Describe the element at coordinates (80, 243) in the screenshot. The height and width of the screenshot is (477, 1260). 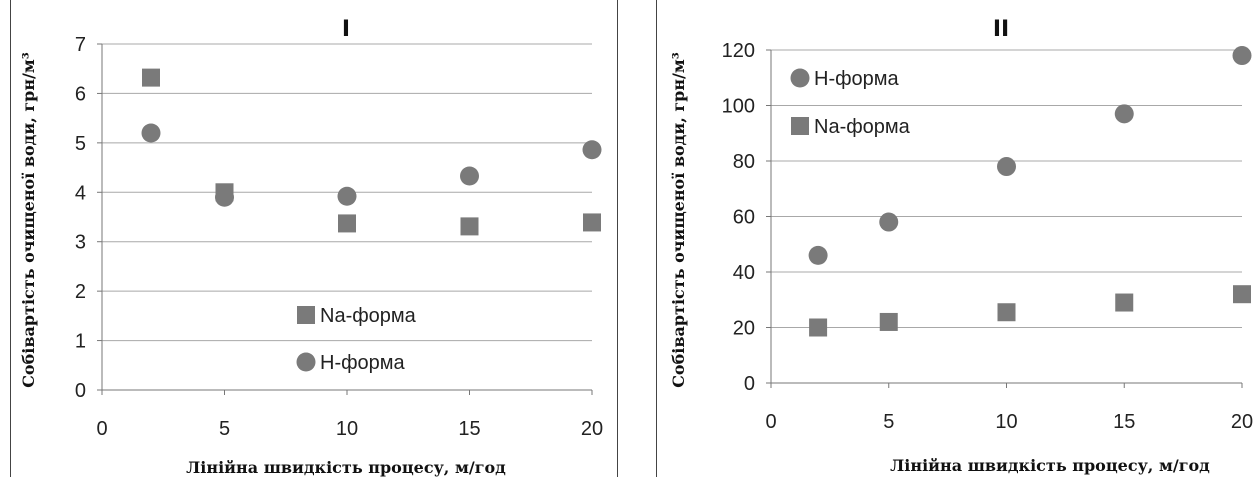
I see `y-tick-label: 3` at that location.